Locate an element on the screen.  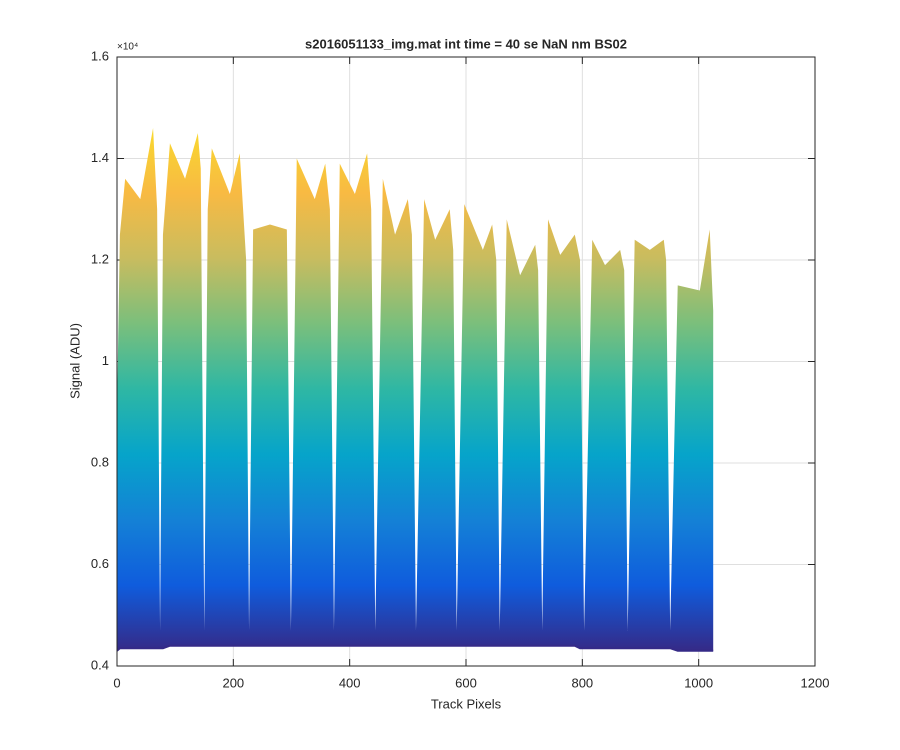
y-tick-label: 0.4 is located at coordinates (100, 664).